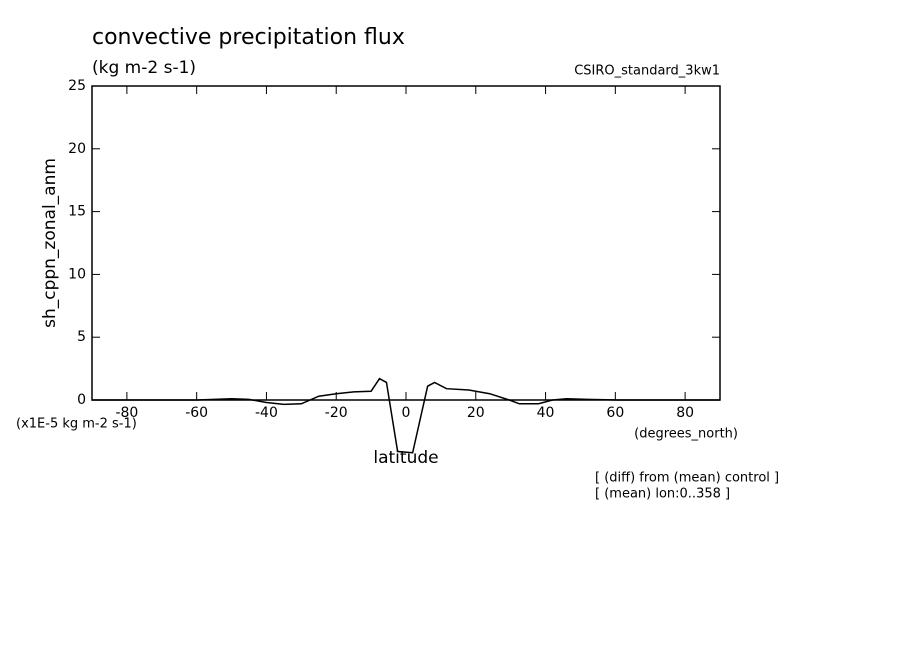  I want to click on x-tick-label: -40, so click(266, 413).